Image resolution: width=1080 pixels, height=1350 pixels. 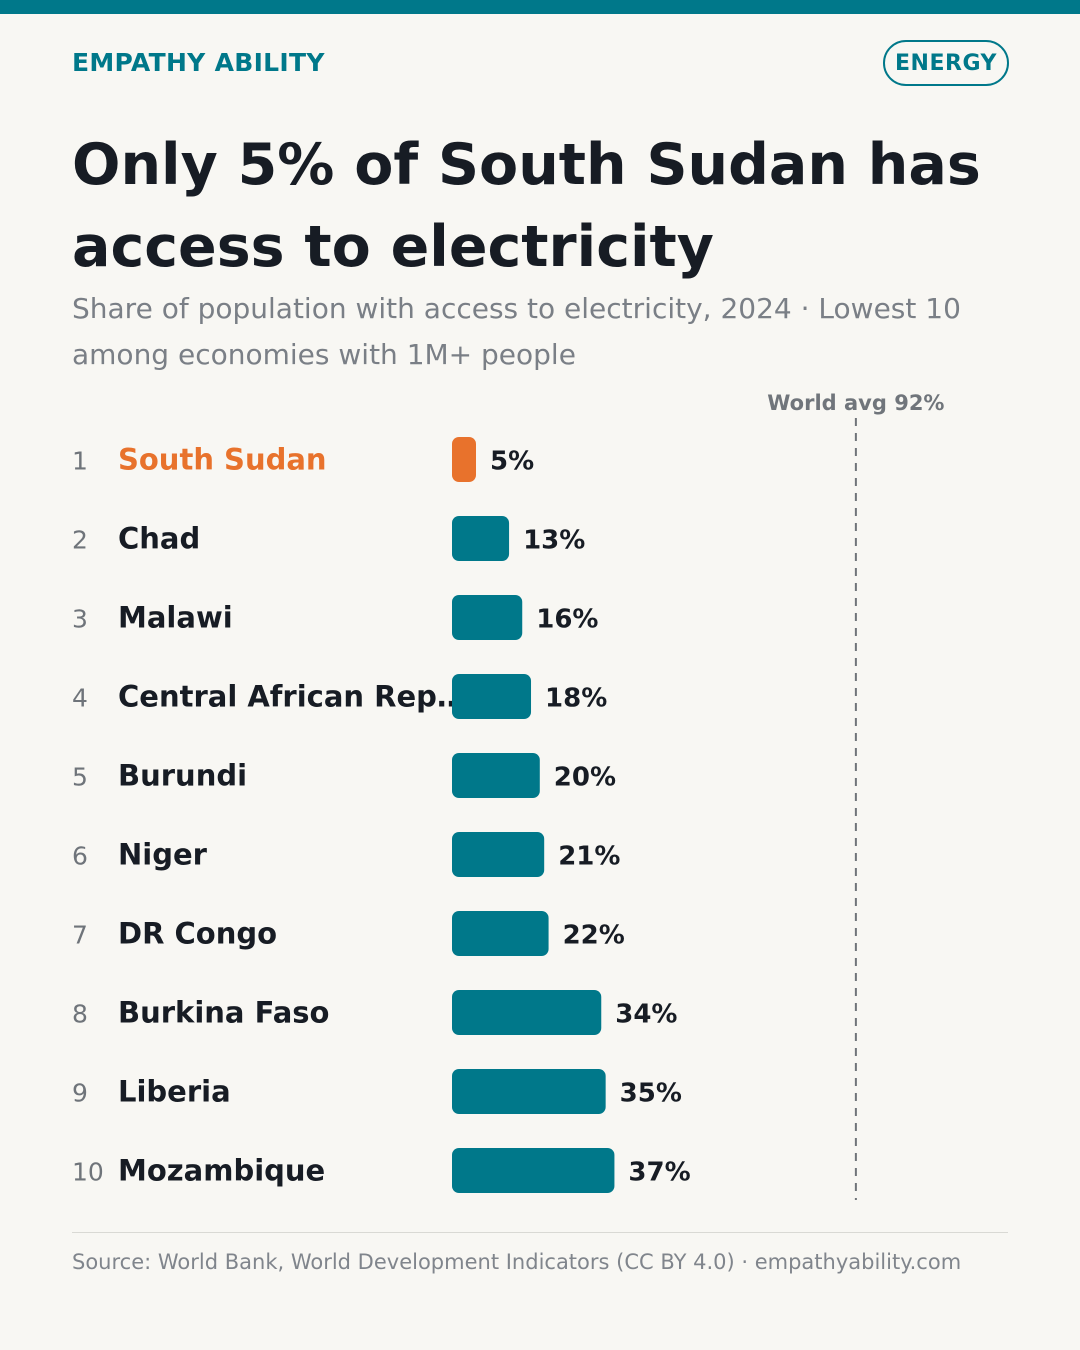 What do you see at coordinates (159, 539) in the screenshot?
I see `country-label: Chad` at bounding box center [159, 539].